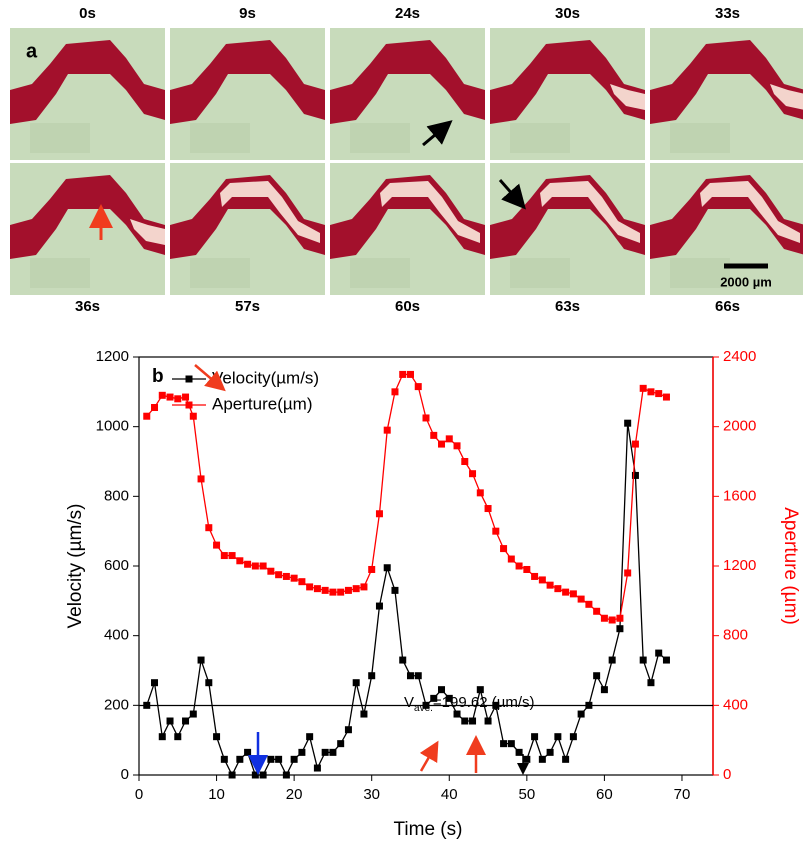 The image size is (803, 849). What do you see at coordinates (116, 704) in the screenshot?
I see `y-tick-label: 200` at bounding box center [116, 704].